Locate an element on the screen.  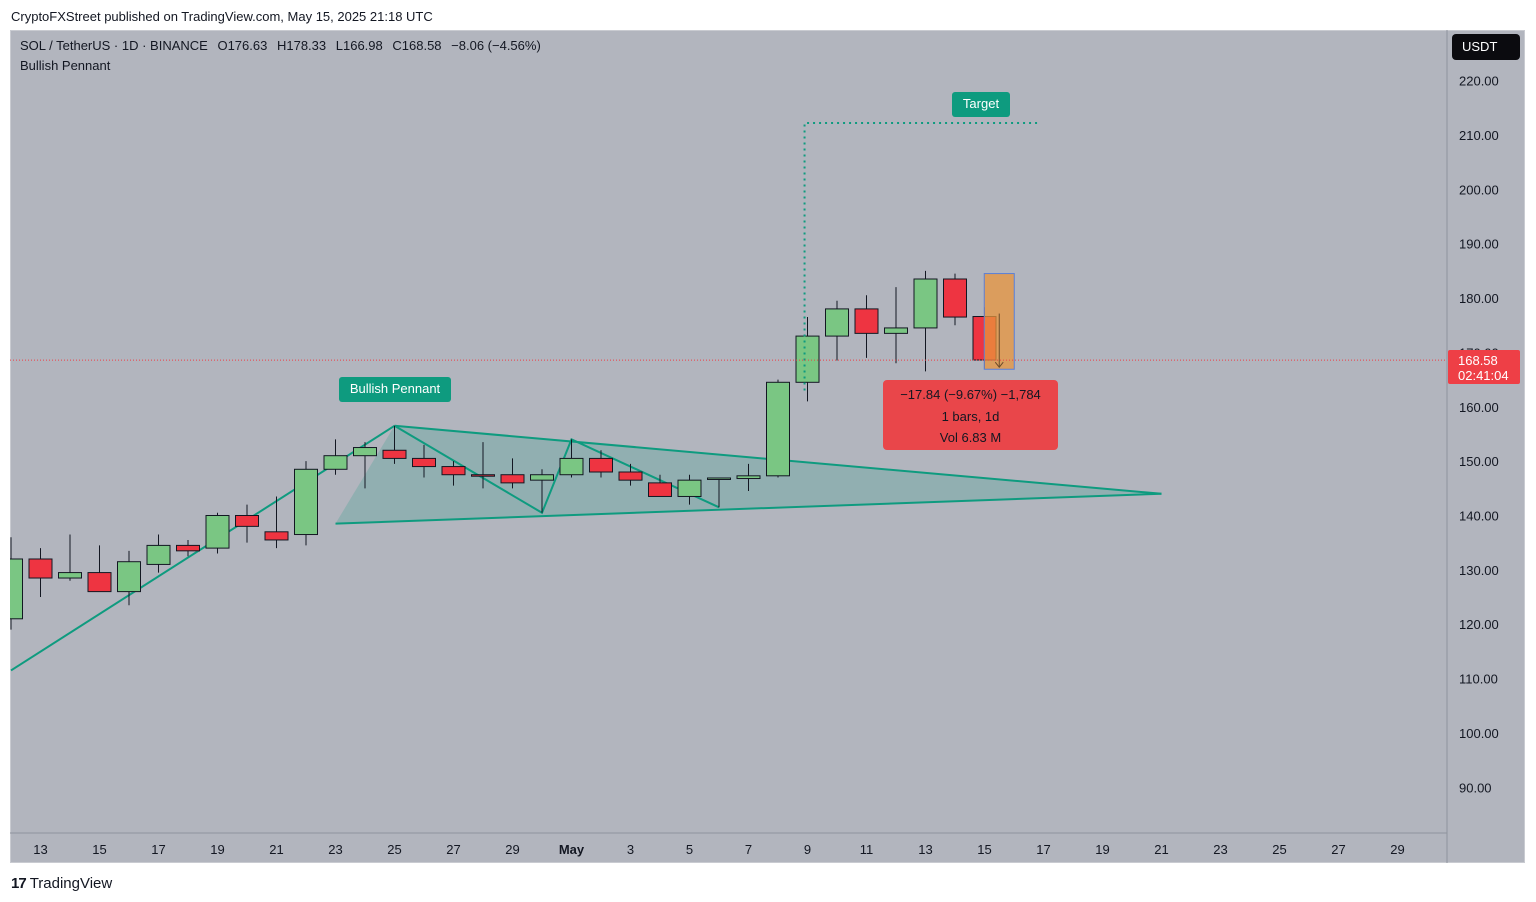
measure-bars: 1 bars, 1d is located at coordinates (970, 416).